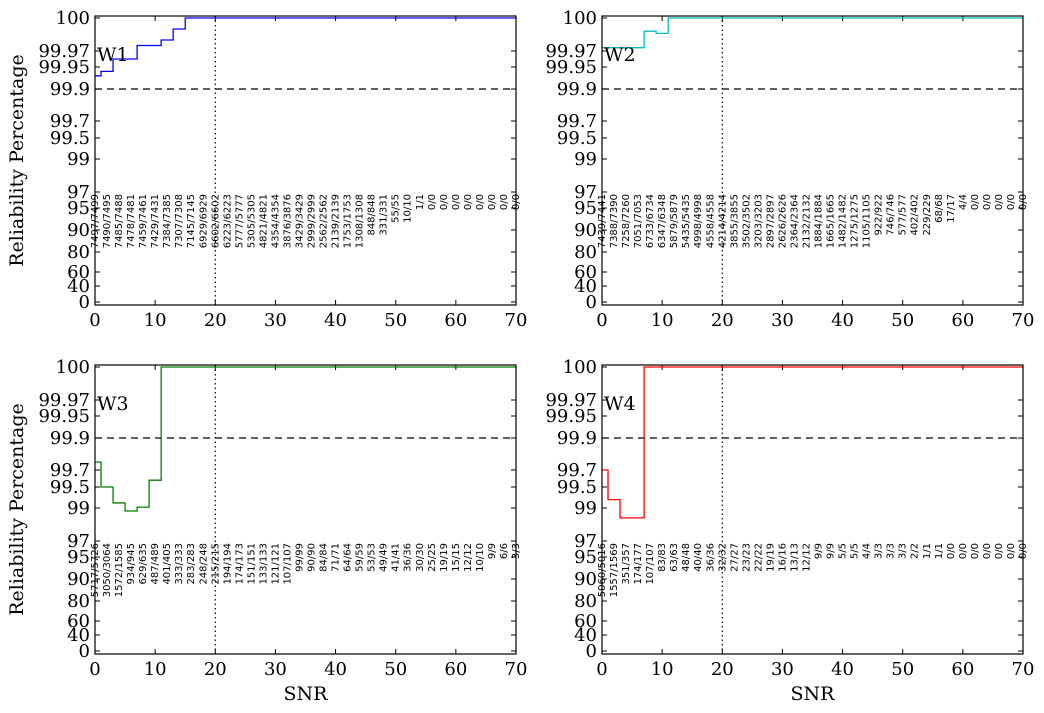 This screenshot has height=713, width=1044. Describe the element at coordinates (275, 564) in the screenshot. I see `count-label: 121/121` at that location.